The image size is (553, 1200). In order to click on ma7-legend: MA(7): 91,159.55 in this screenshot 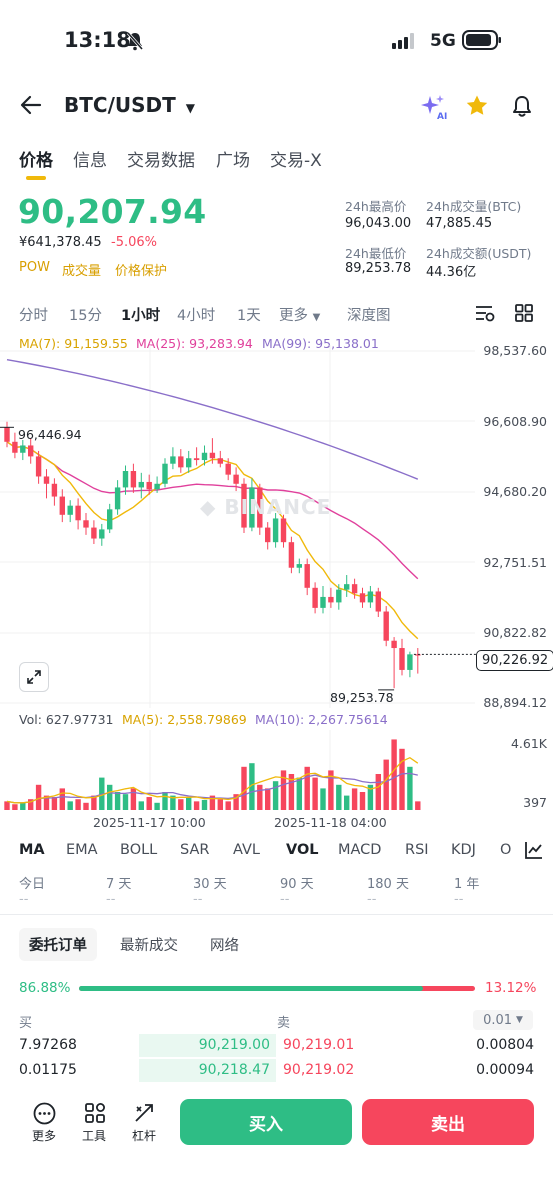, I will do `click(73, 343)`.